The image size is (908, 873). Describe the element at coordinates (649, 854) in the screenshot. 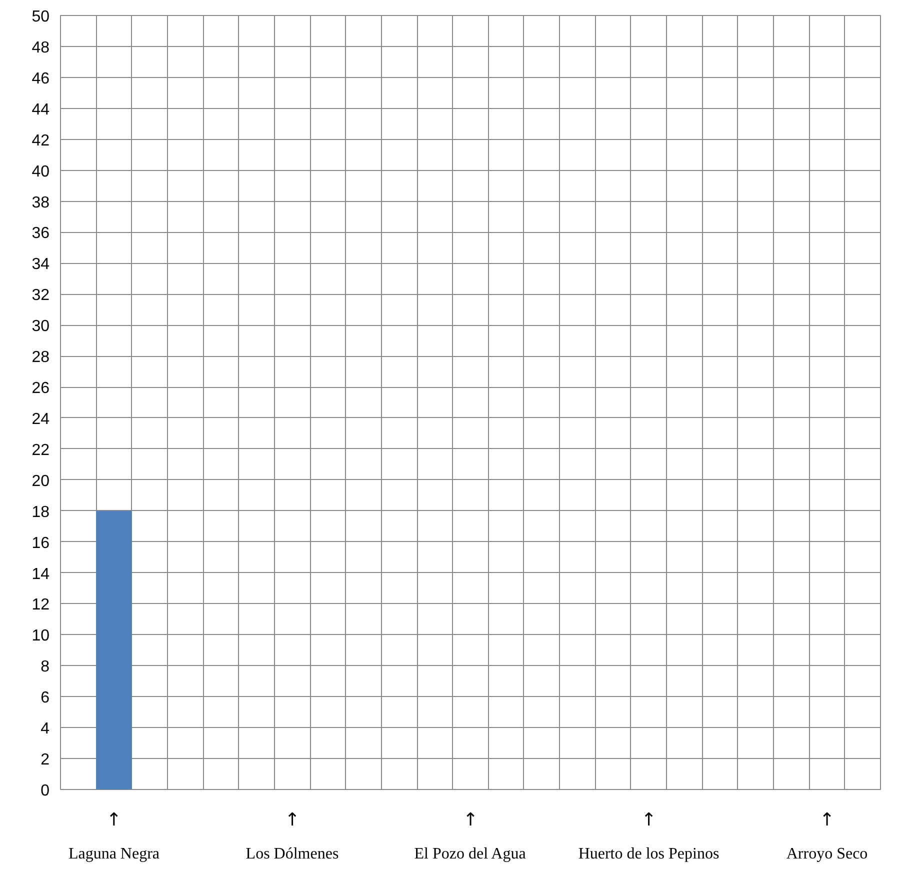

I see `x-tick-label: Huerto de los Pepinos` at that location.